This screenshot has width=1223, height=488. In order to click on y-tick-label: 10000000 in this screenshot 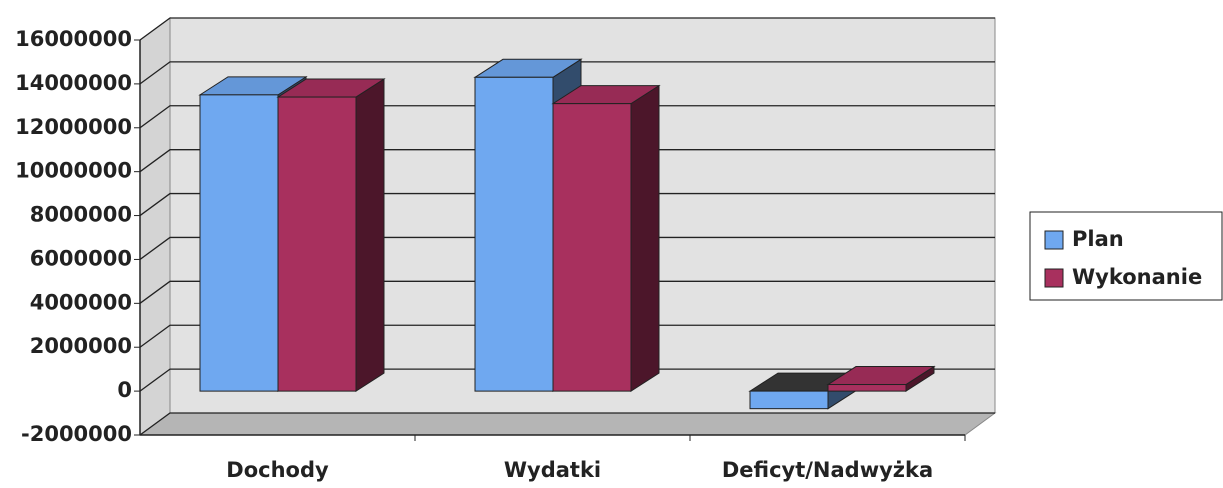, I will do `click(73, 171)`.